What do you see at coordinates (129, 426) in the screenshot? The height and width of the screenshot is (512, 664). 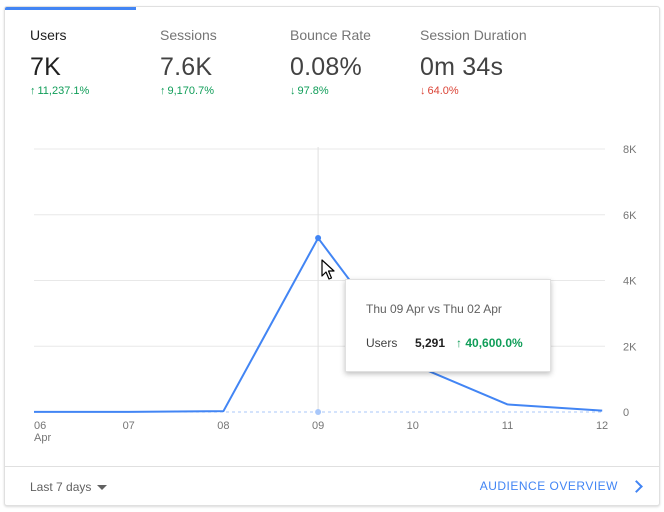 I see `x-tick-label: 07` at bounding box center [129, 426].